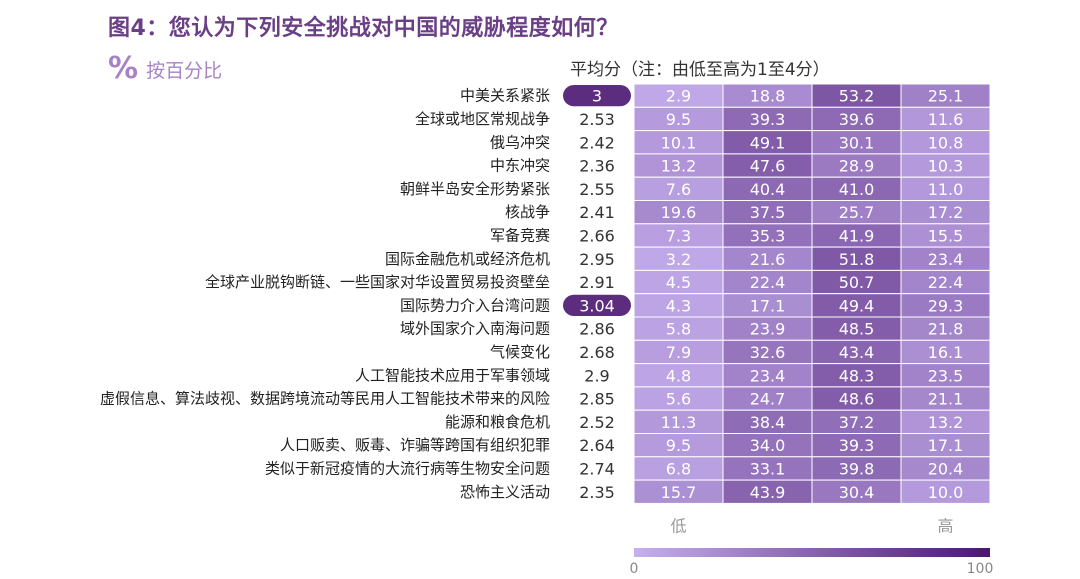 The image size is (1080, 579). Describe the element at coordinates (467, 259) in the screenshot. I see `row-label: 国际金融危机或经济危机` at that location.